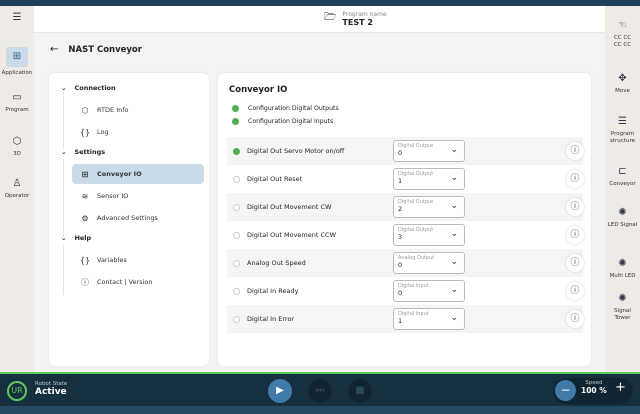 This screenshot has height=414, width=640. I want to click on rail-label: Multi LED, so click(622, 276).